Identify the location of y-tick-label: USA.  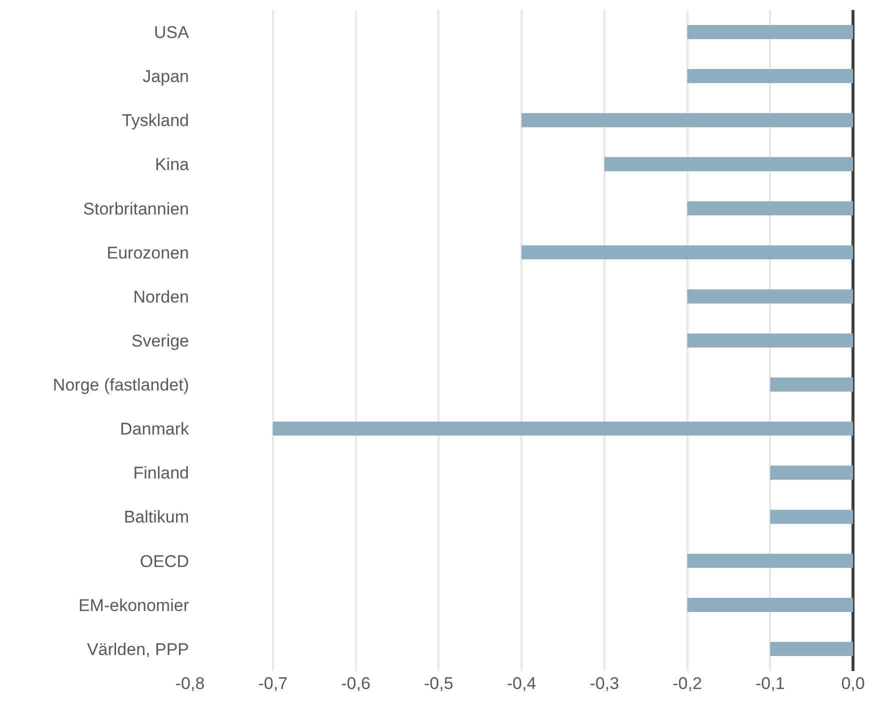
(172, 32).